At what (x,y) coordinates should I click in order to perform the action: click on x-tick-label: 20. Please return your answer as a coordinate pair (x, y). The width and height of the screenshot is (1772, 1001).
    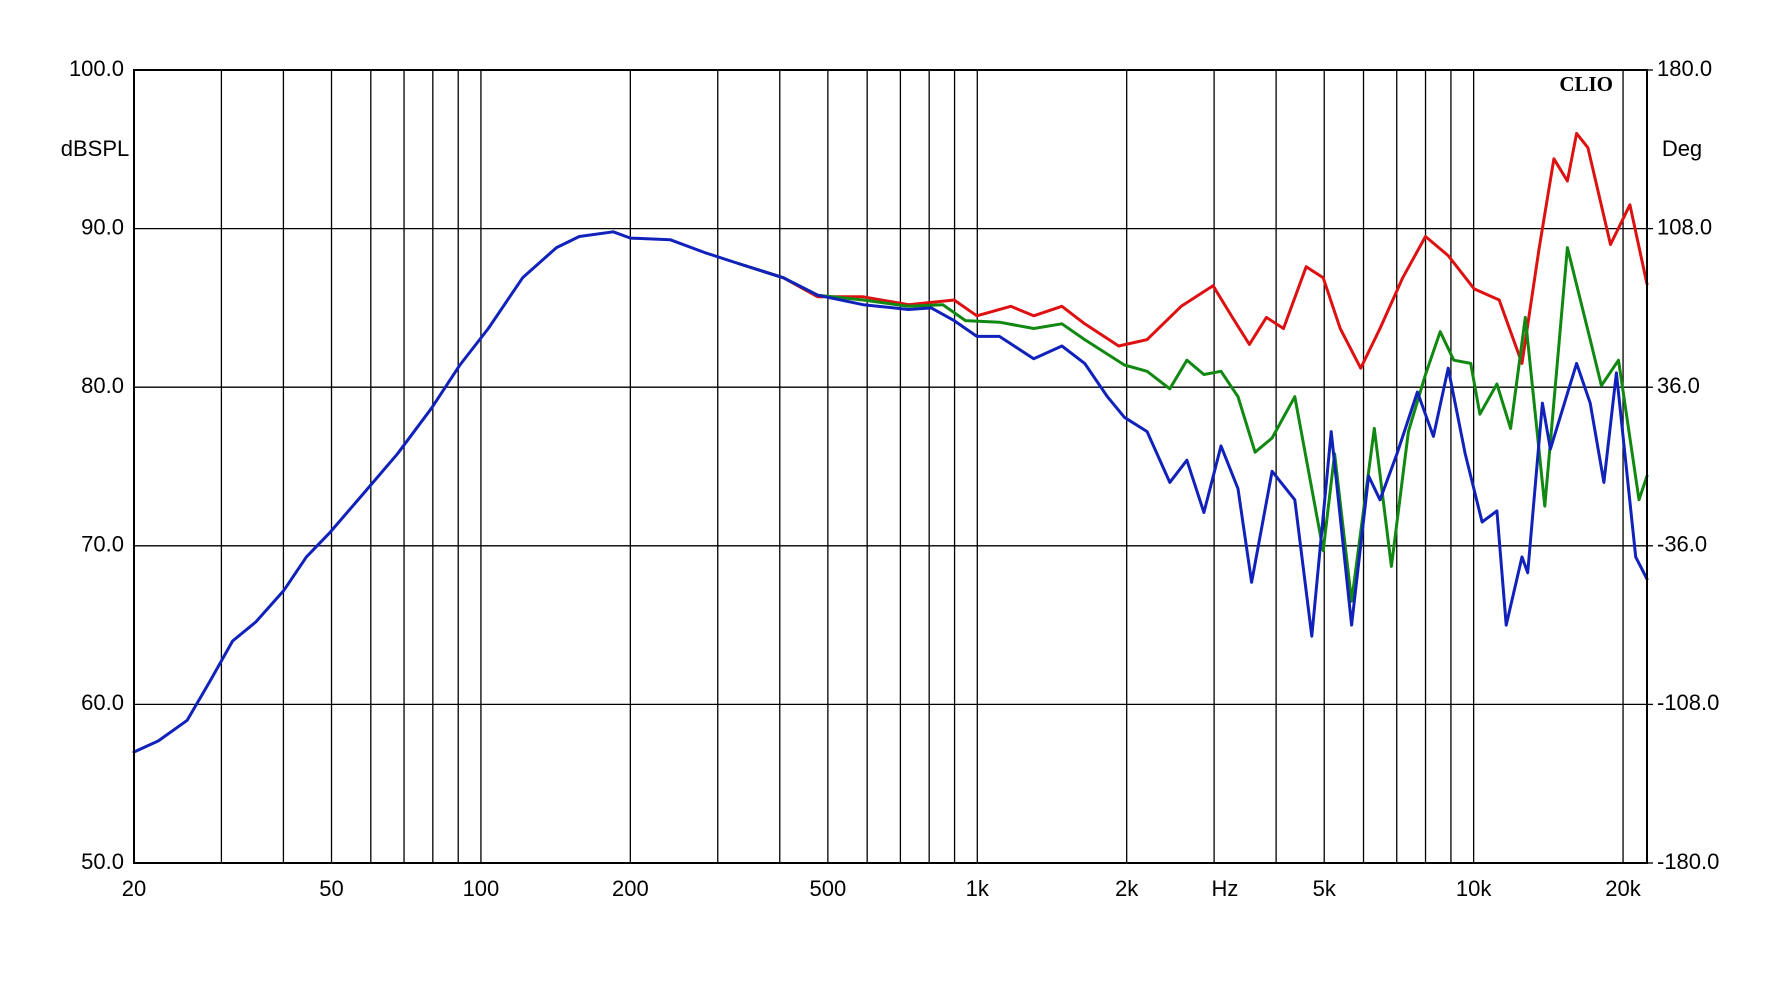
    Looking at the image, I should click on (134, 888).